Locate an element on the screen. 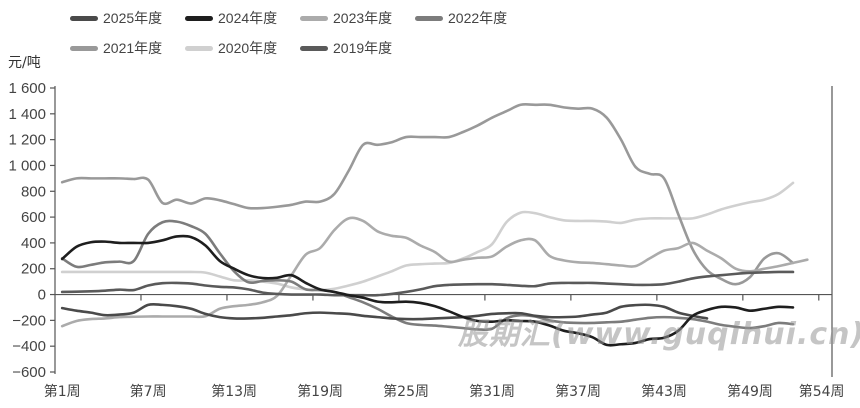  legend-label: 2021年度 is located at coordinates (133, 48).